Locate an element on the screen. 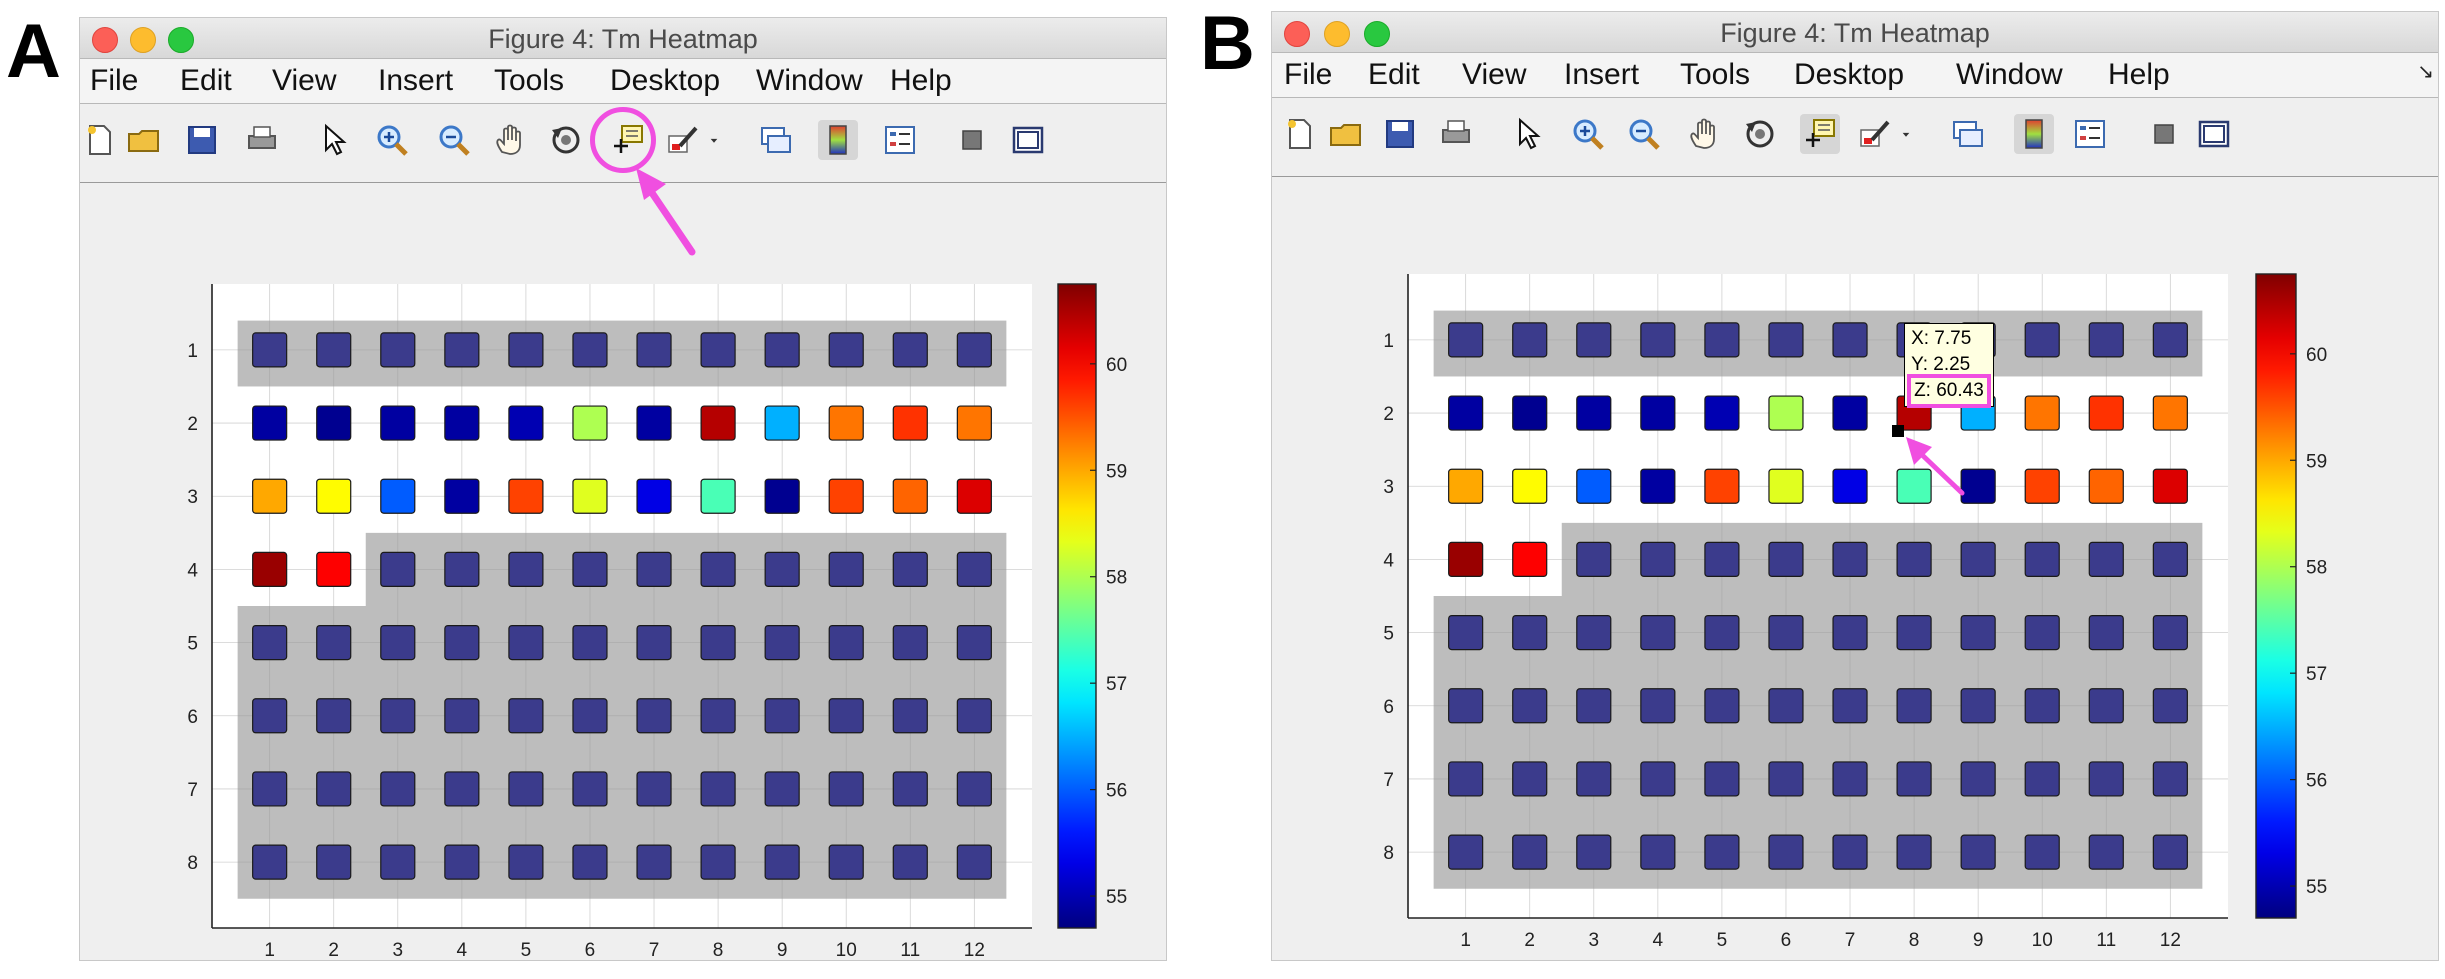  menu-file: File is located at coordinates (114, 80).